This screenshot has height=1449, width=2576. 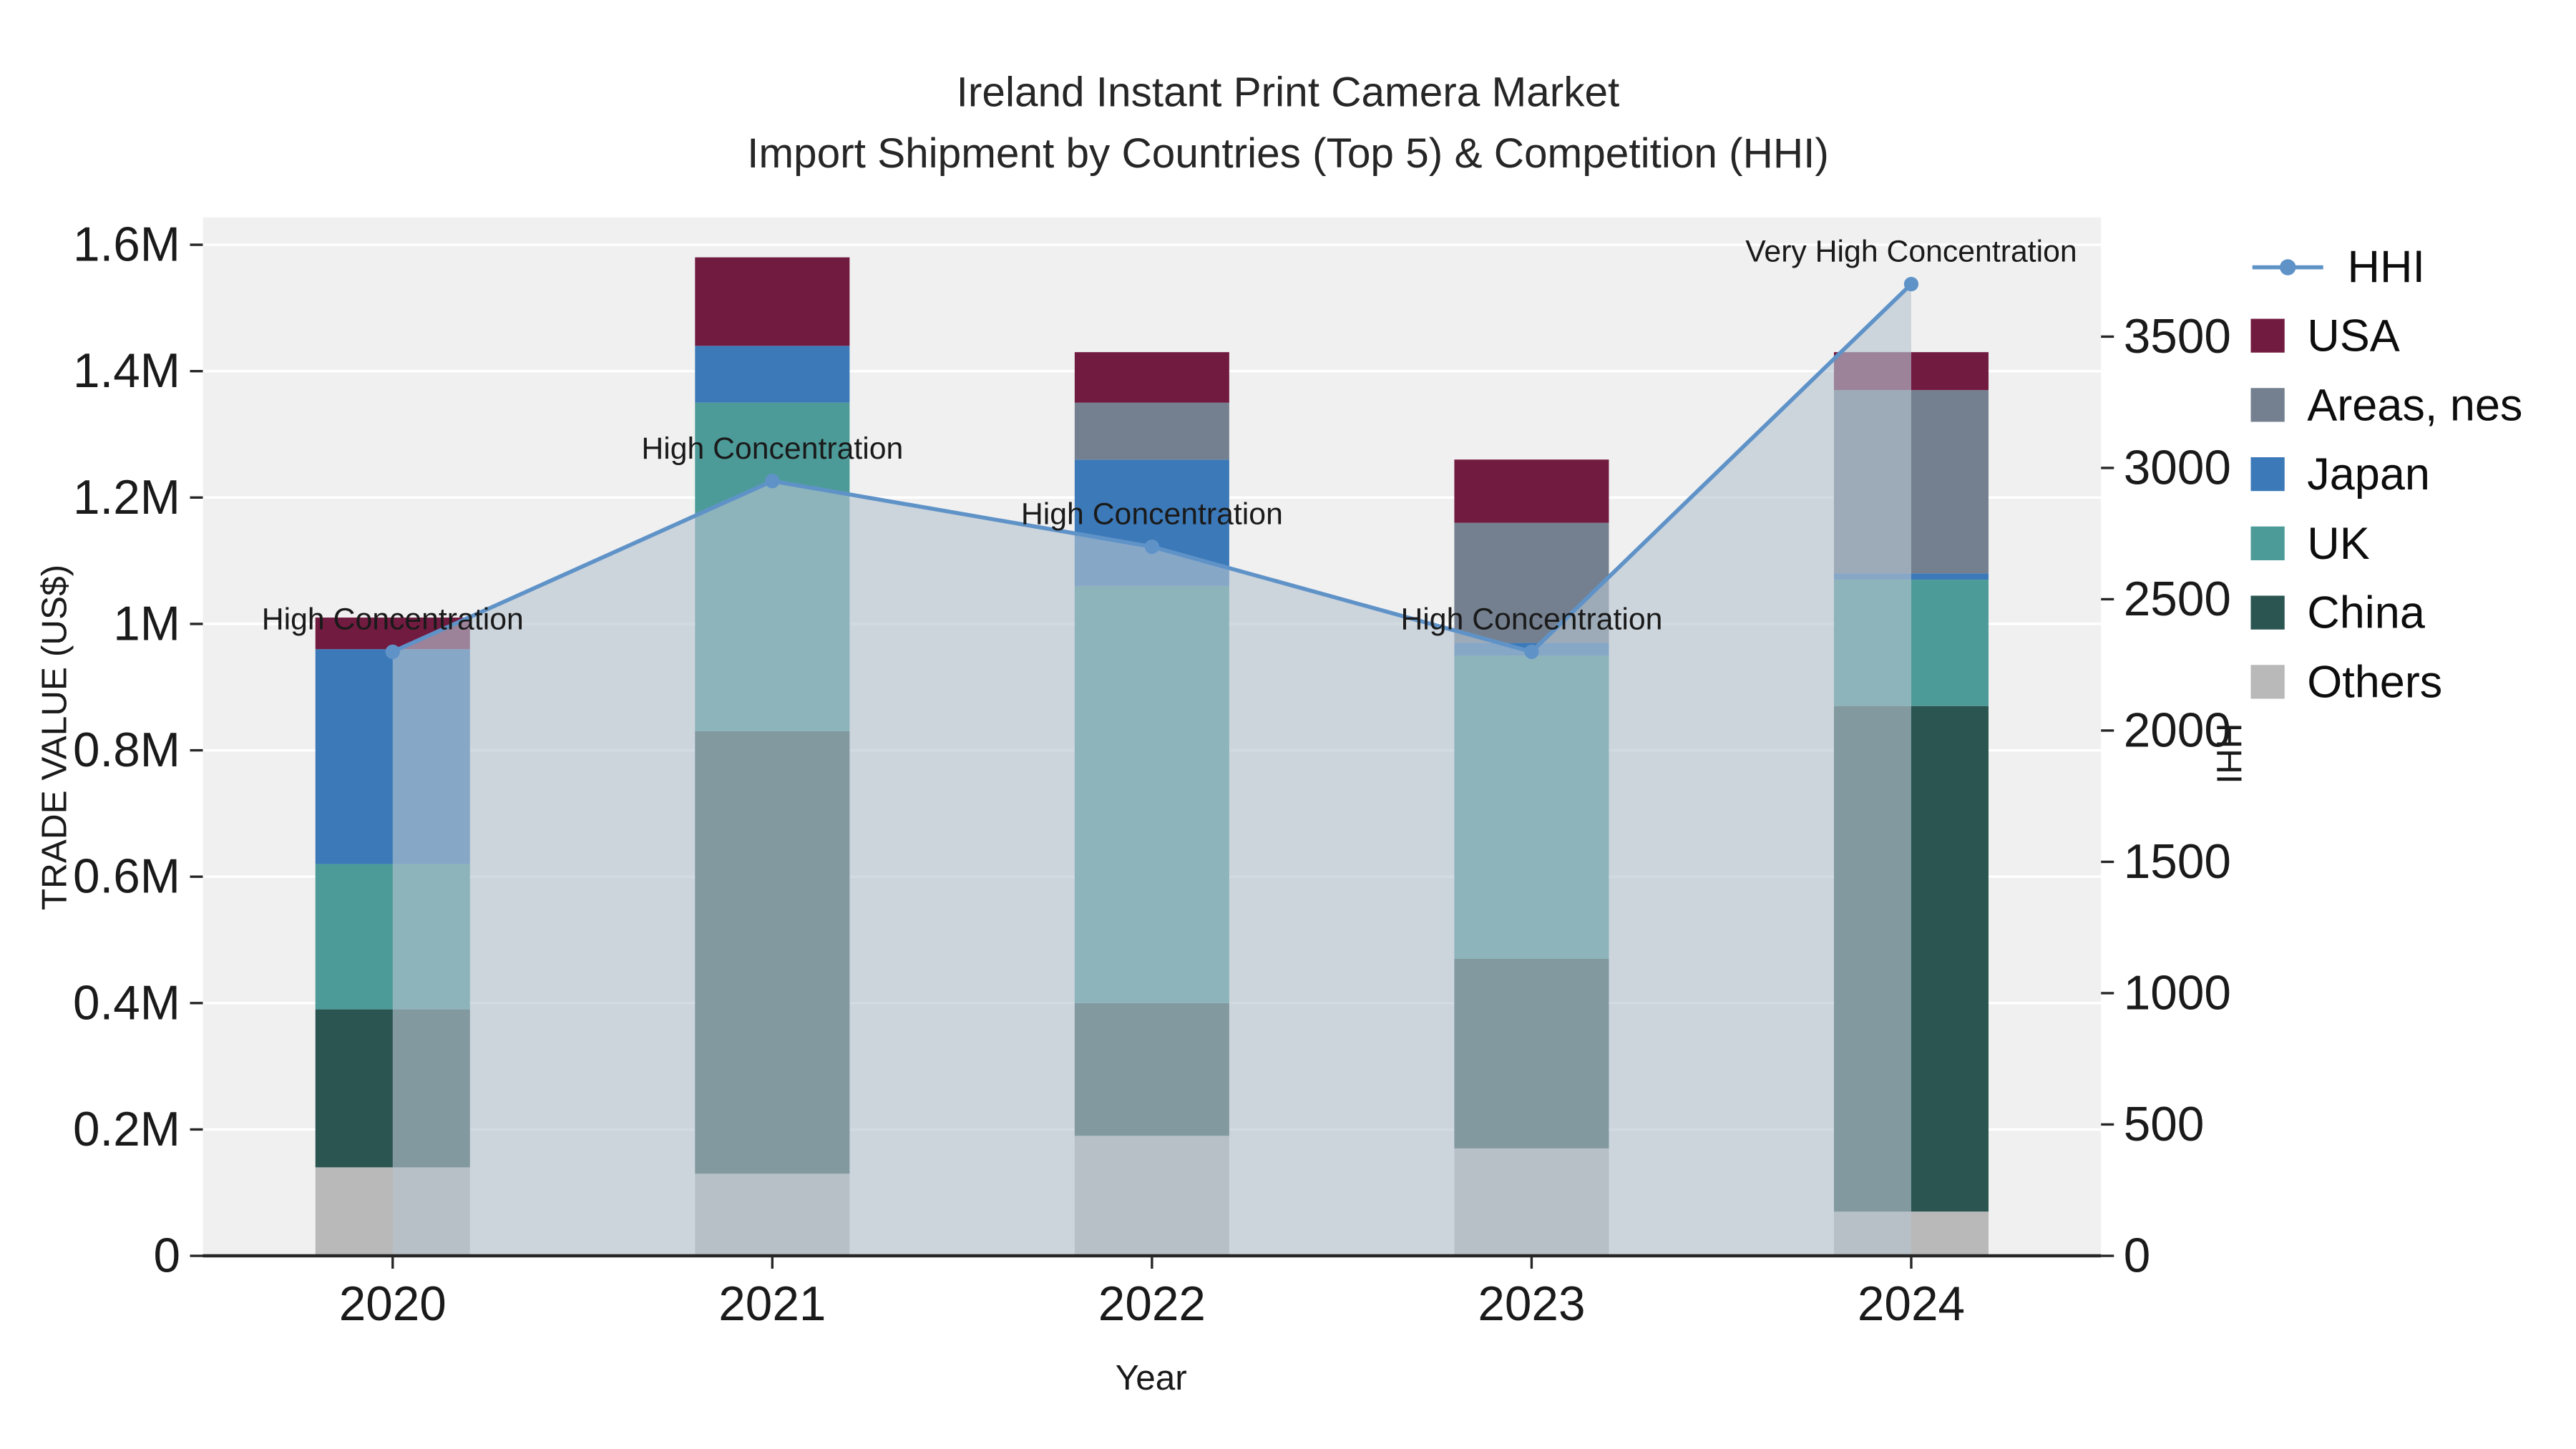 What do you see at coordinates (2415, 404) in the screenshot?
I see `legend-label: Areas, nes` at bounding box center [2415, 404].